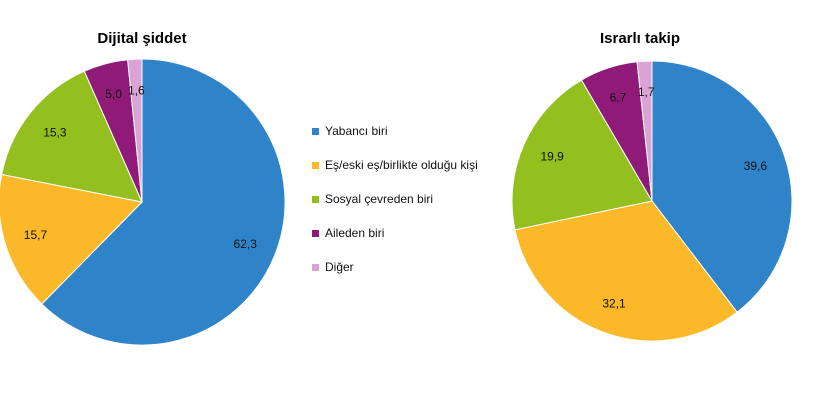 This screenshot has height=409, width=818. Describe the element at coordinates (618, 97) in the screenshot. I see `data-label-aileden-biri: 6,7` at that location.